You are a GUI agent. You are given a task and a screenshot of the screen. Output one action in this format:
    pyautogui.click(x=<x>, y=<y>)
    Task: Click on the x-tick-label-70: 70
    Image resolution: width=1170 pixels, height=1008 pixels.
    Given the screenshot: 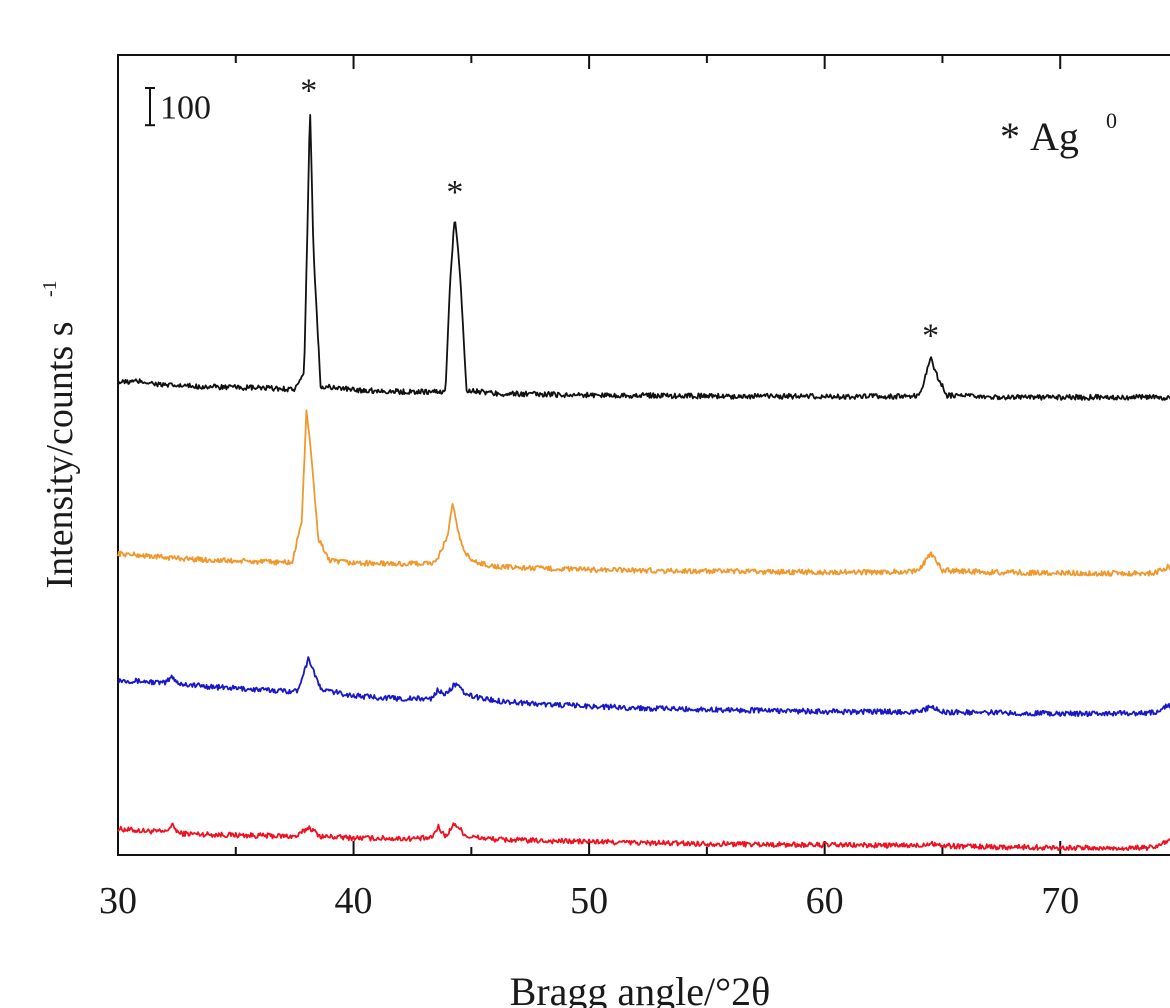 What is the action you would take?
    pyautogui.click(x=1060, y=901)
    